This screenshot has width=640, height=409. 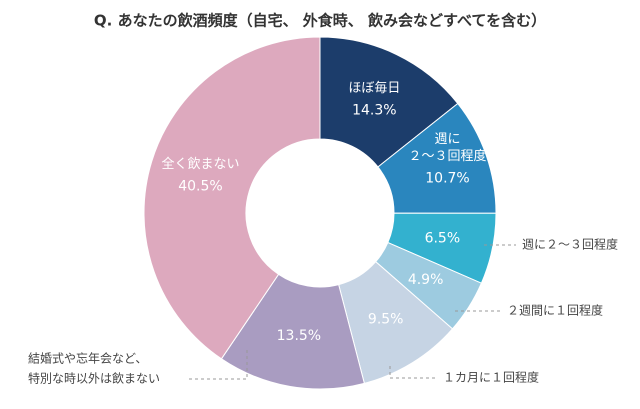 I want to click on value-label: 9.5%, so click(x=386, y=319).